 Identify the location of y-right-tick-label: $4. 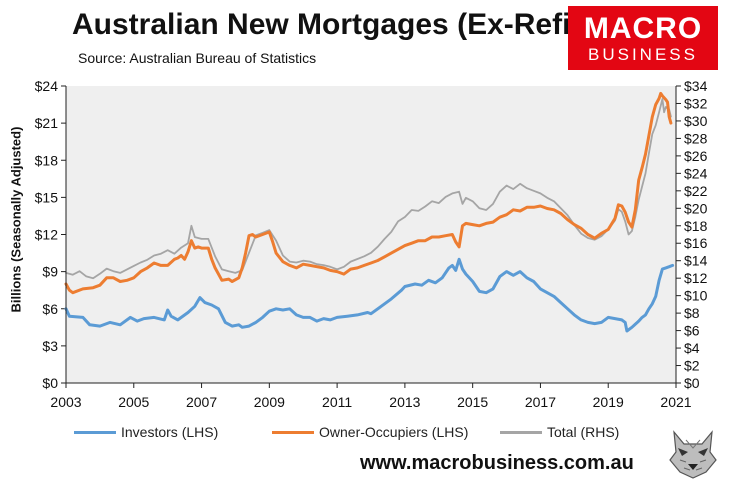
(692, 348).